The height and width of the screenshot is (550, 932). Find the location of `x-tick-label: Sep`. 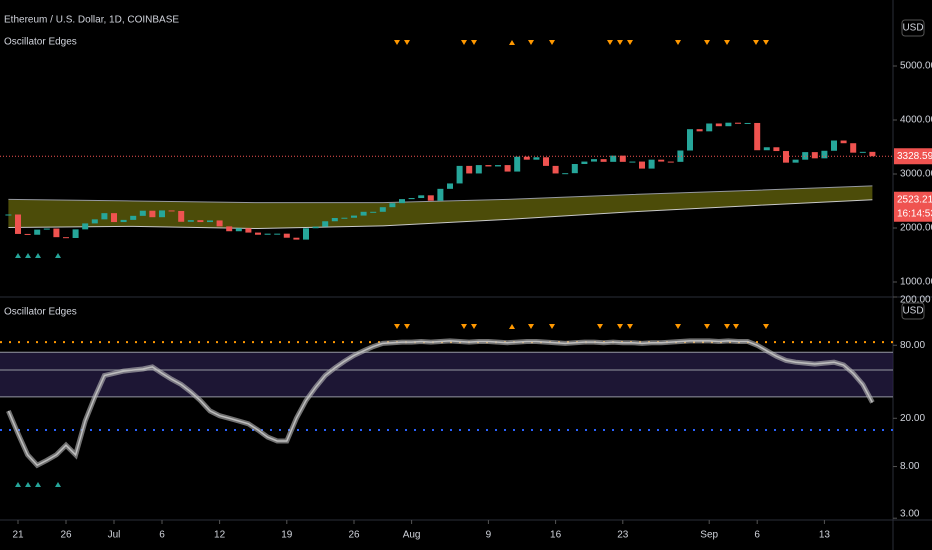

x-tick-label: Sep is located at coordinates (709, 535).